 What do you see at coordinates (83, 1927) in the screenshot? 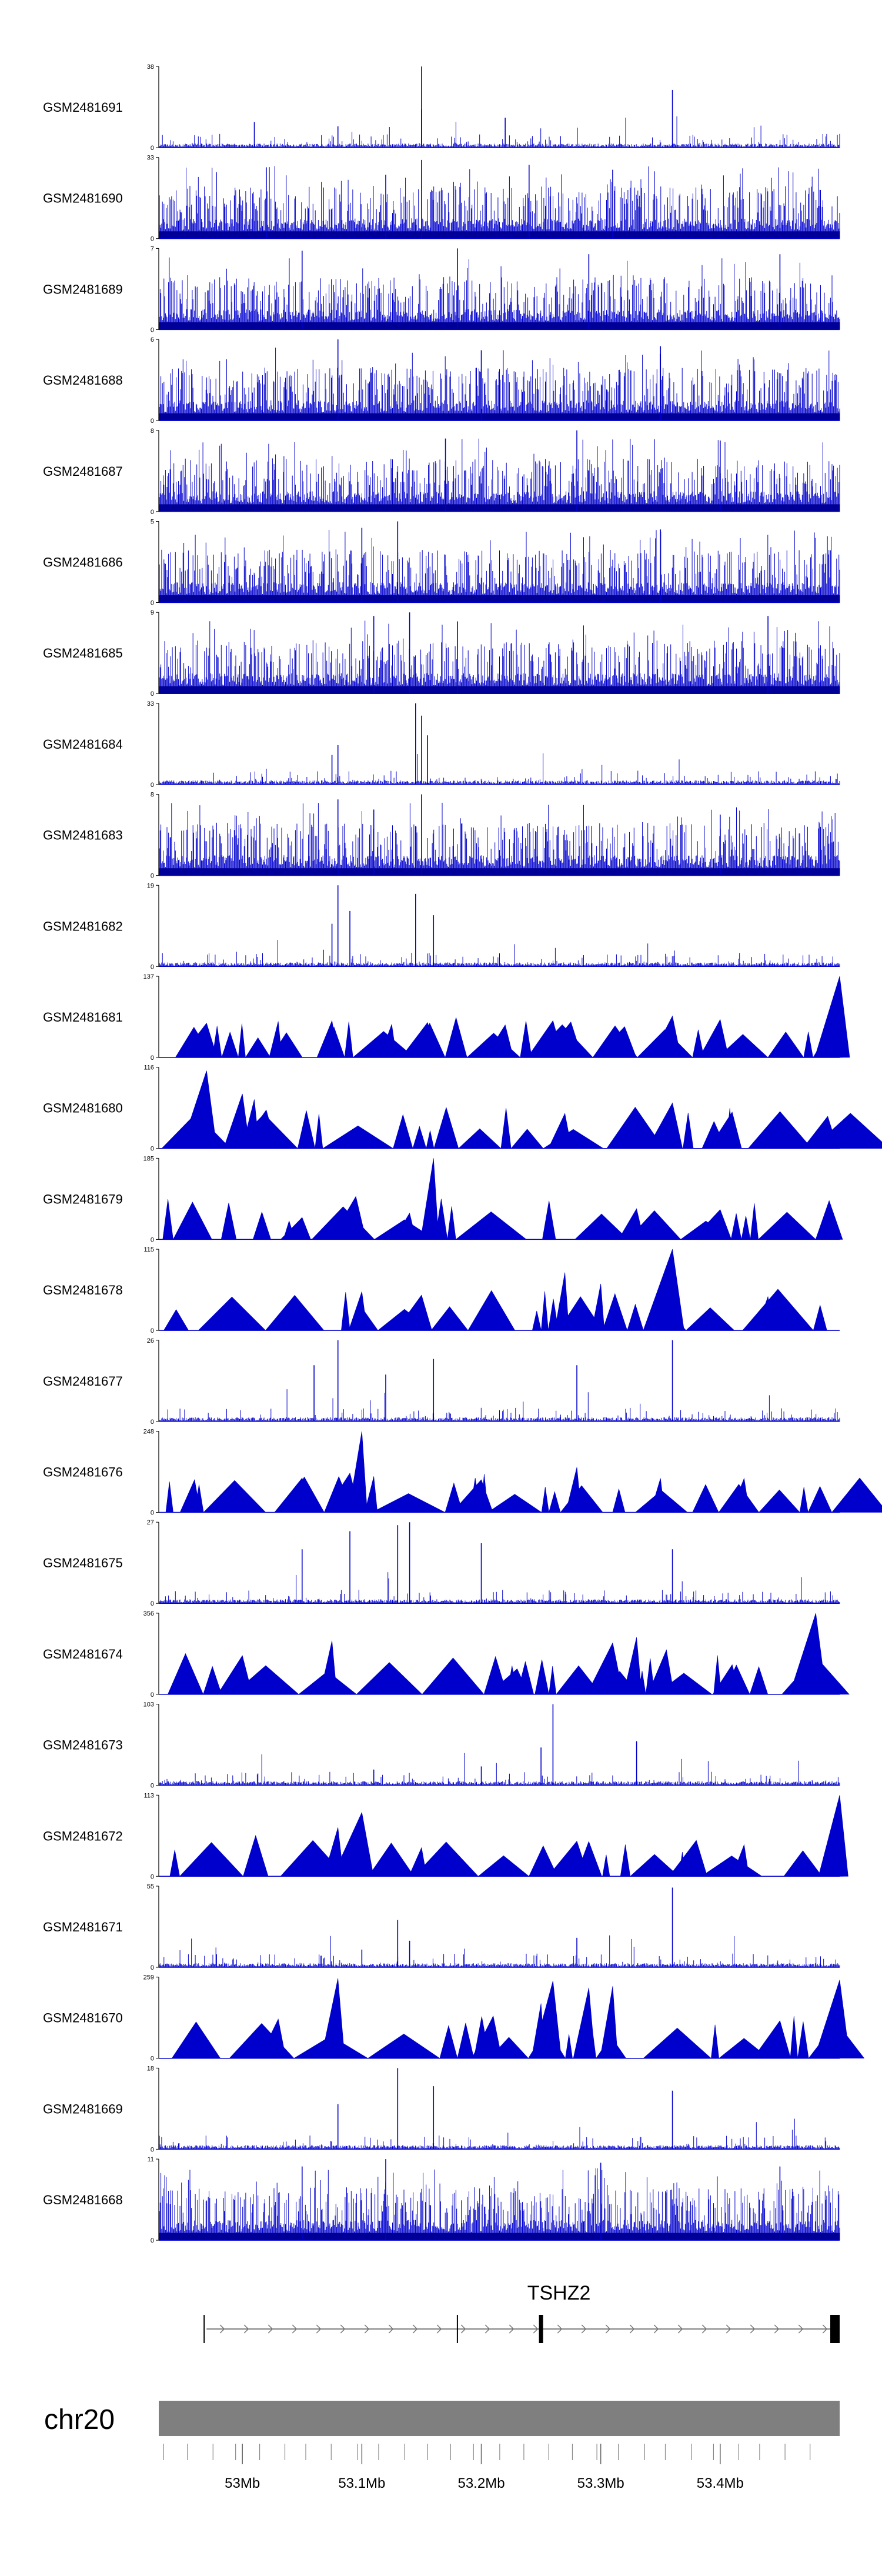
I see `track-label: GSM2481671` at bounding box center [83, 1927].